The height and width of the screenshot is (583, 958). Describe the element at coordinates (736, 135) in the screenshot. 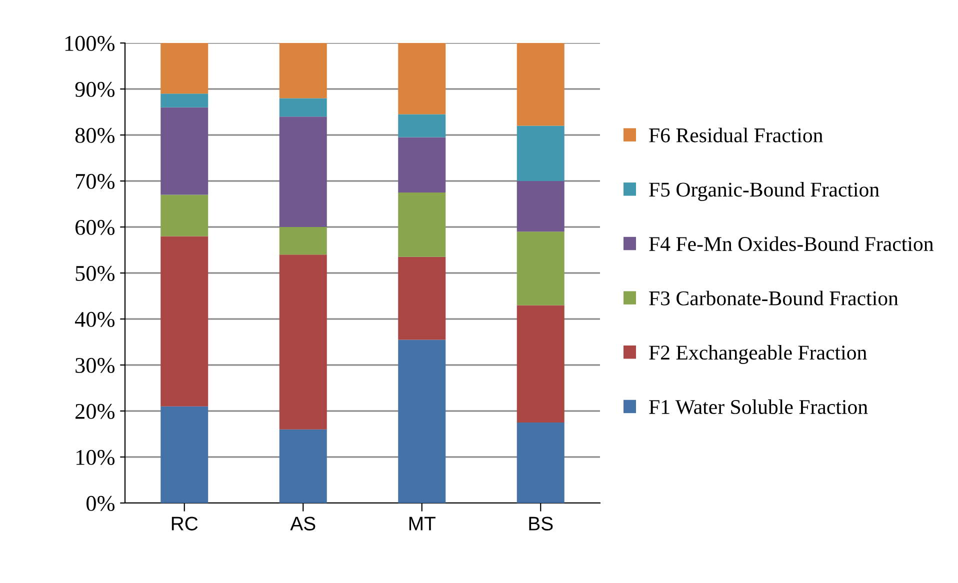

I see `legend-label: F6 Residual Fraction` at that location.